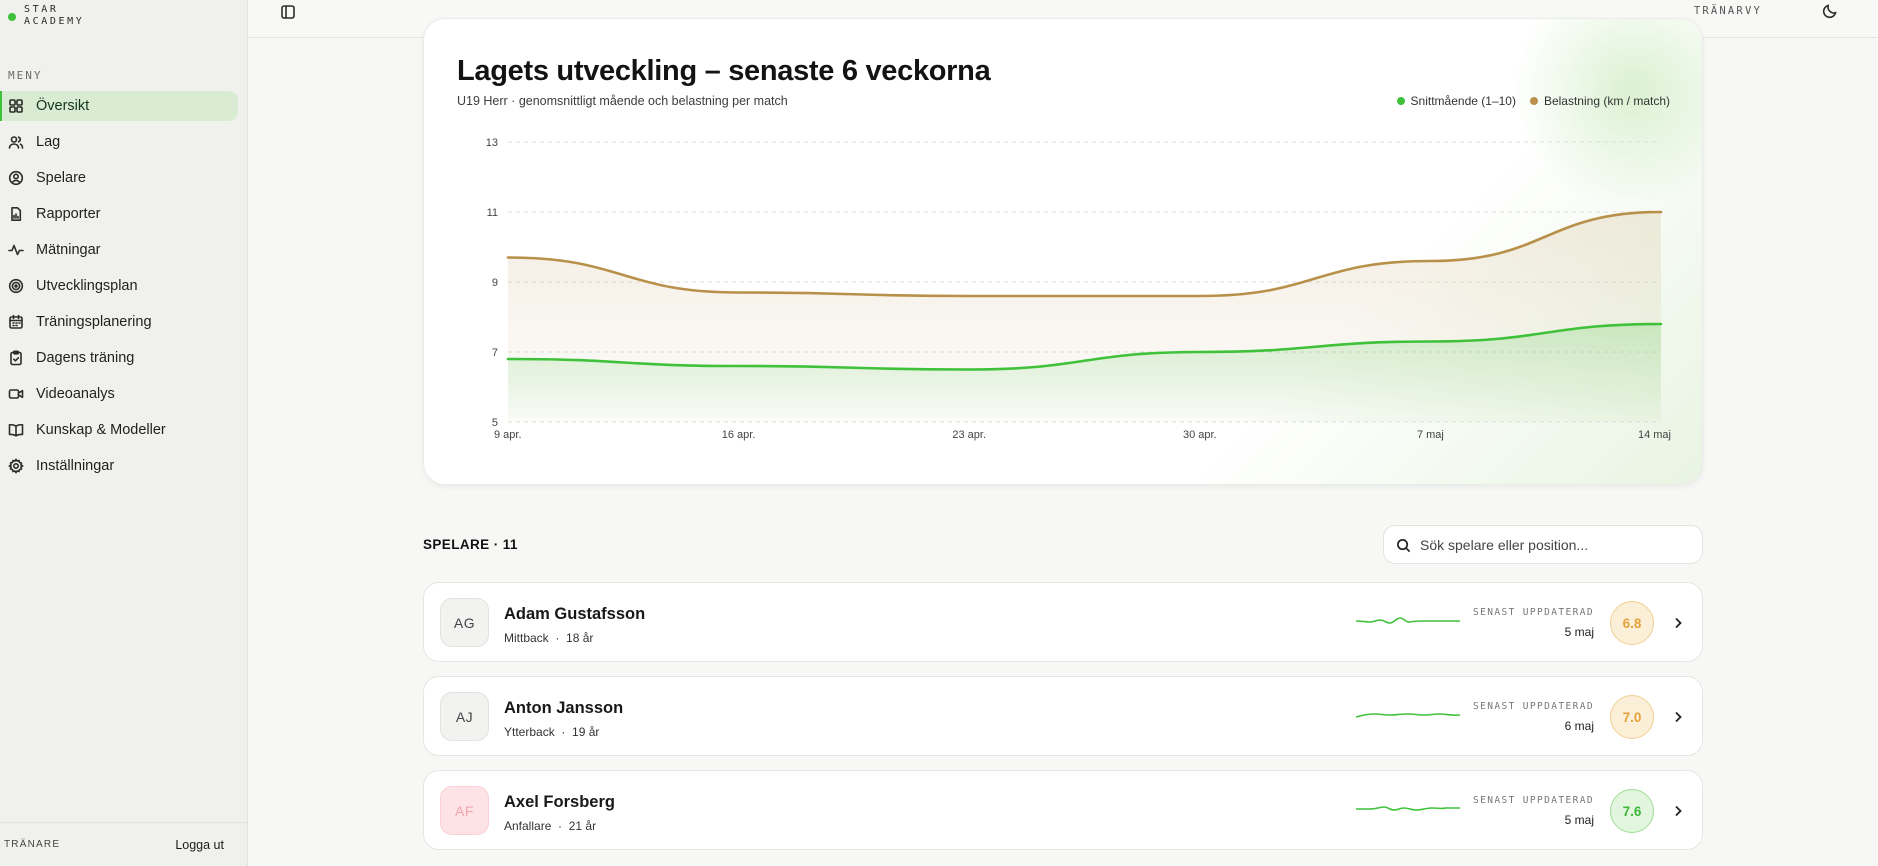 The height and width of the screenshot is (866, 1878). What do you see at coordinates (1400, 101) in the screenshot?
I see `legend-dot-mood` at bounding box center [1400, 101].